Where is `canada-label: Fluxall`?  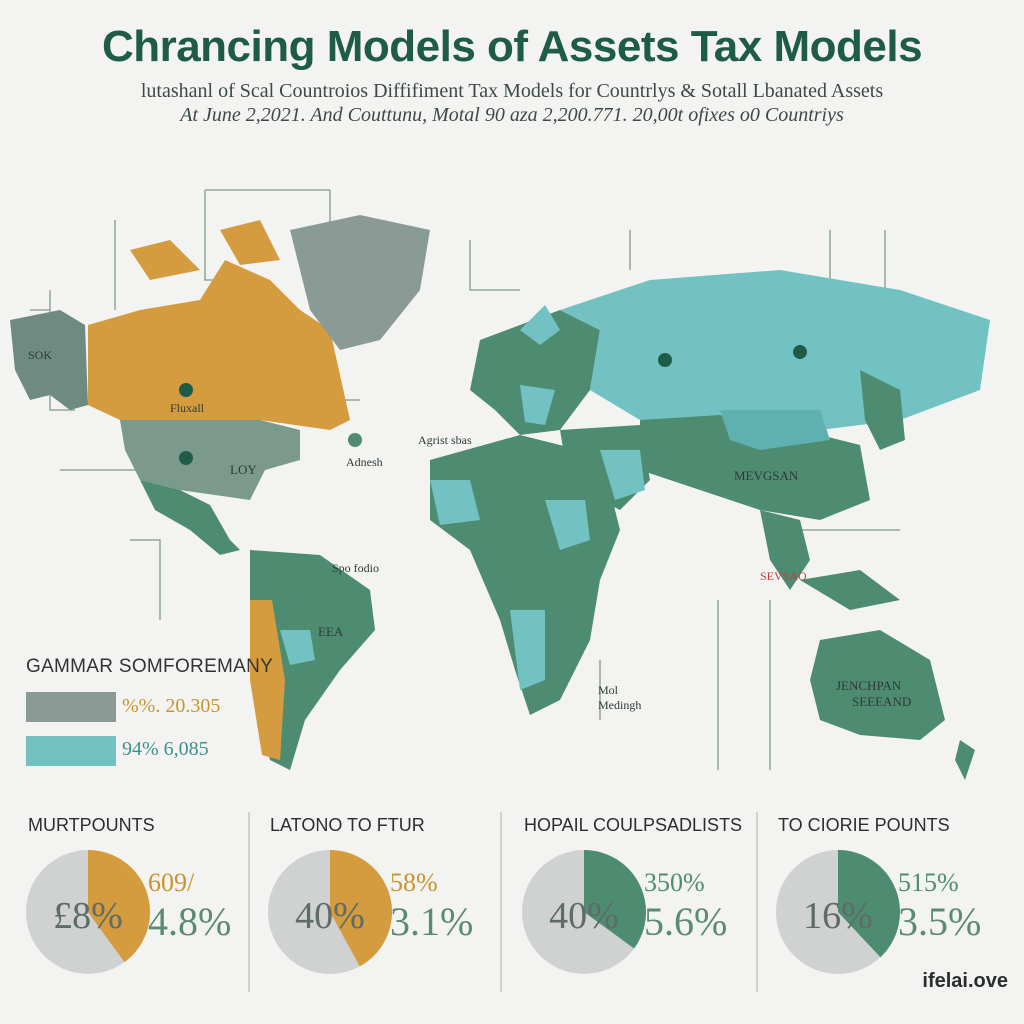
canada-label: Fluxall is located at coordinates (187, 408).